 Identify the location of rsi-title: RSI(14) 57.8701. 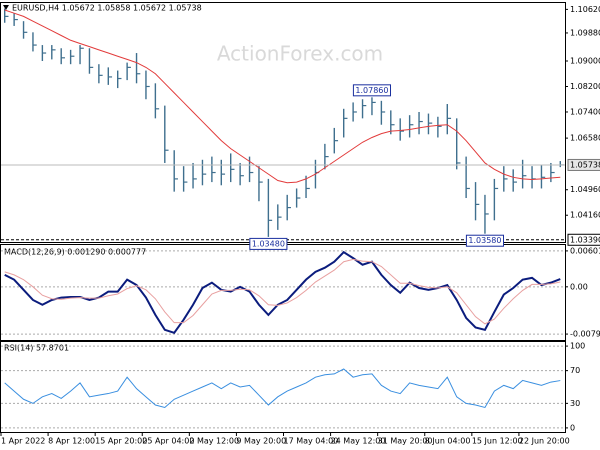
(36, 348).